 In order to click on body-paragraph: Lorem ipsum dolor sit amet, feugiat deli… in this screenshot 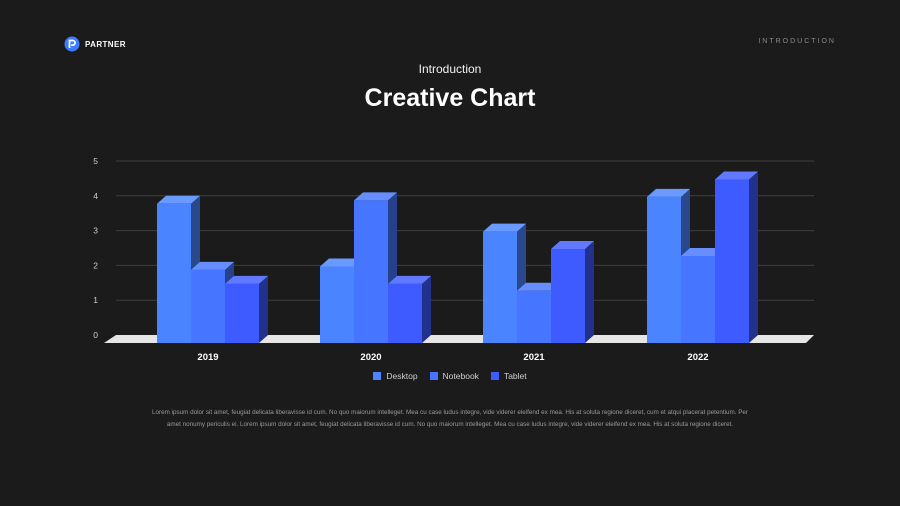, I will do `click(450, 418)`.